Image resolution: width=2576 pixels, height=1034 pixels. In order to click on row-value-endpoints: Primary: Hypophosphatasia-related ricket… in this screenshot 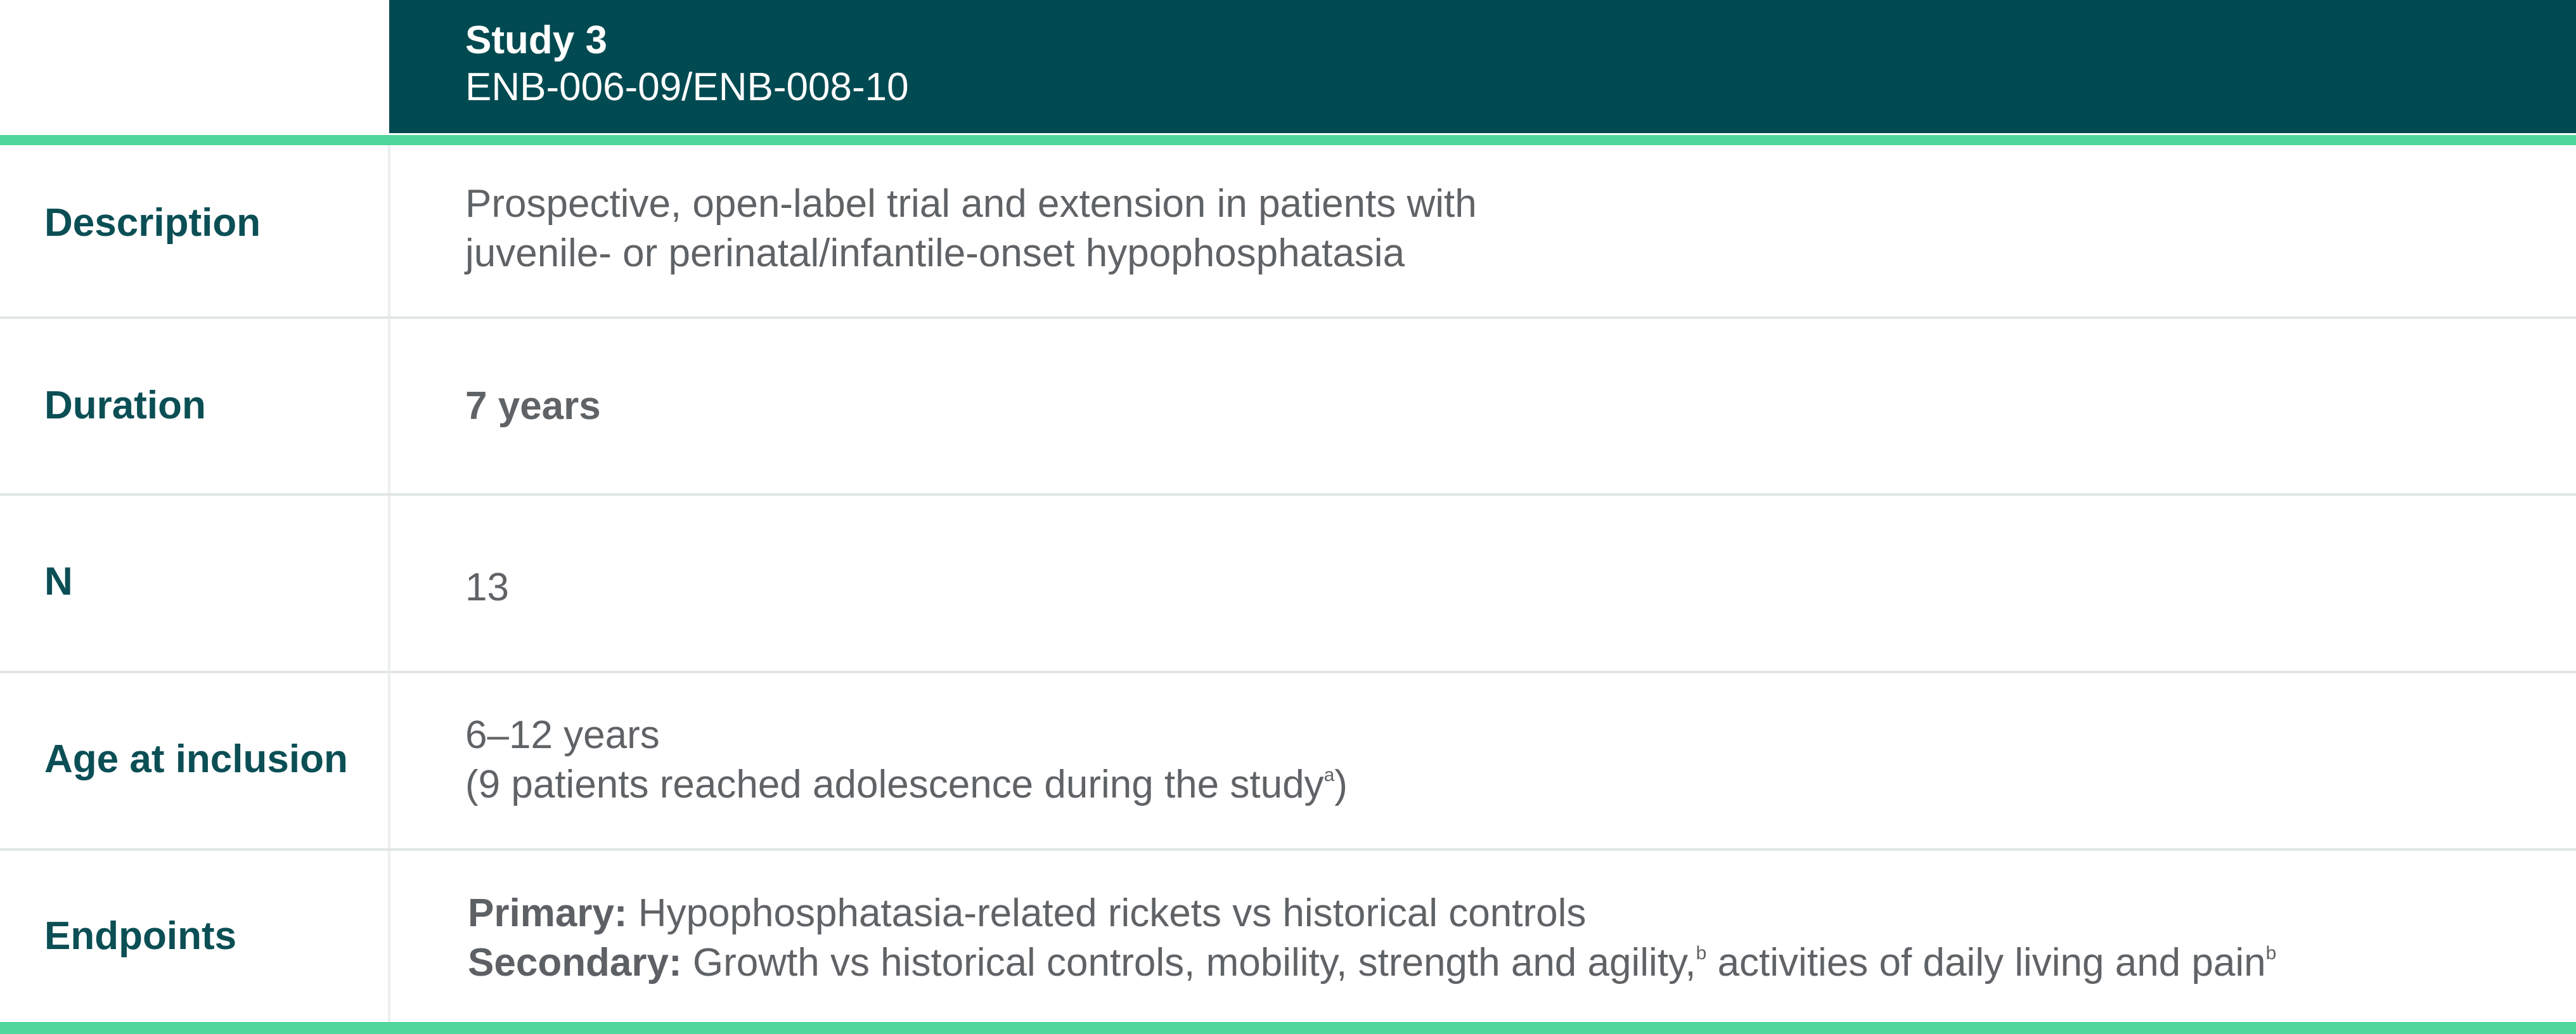, I will do `click(1372, 938)`.